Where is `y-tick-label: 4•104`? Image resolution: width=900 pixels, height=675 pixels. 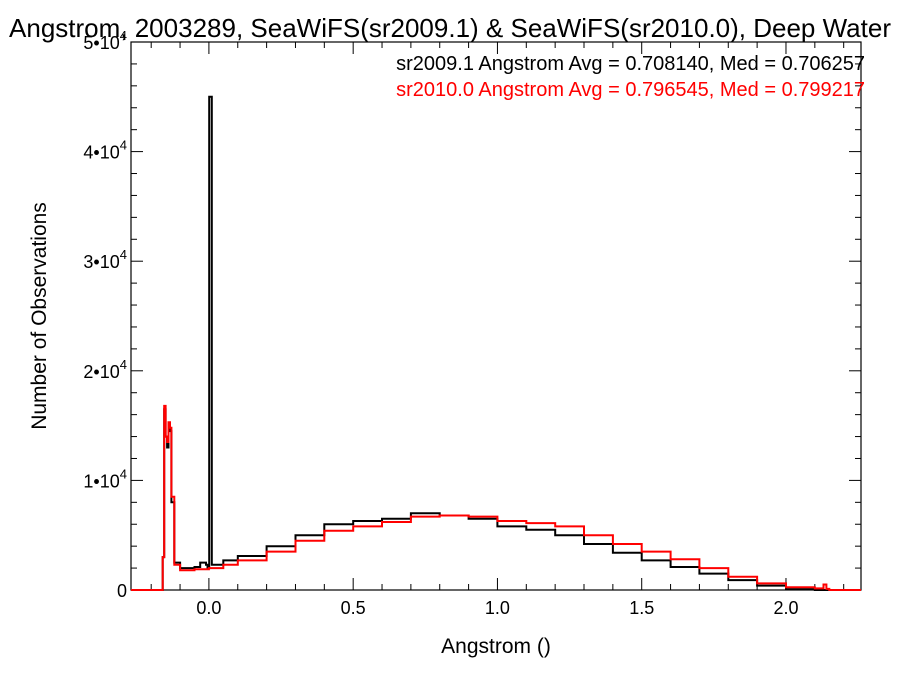 y-tick-label: 4•104 is located at coordinates (105, 150).